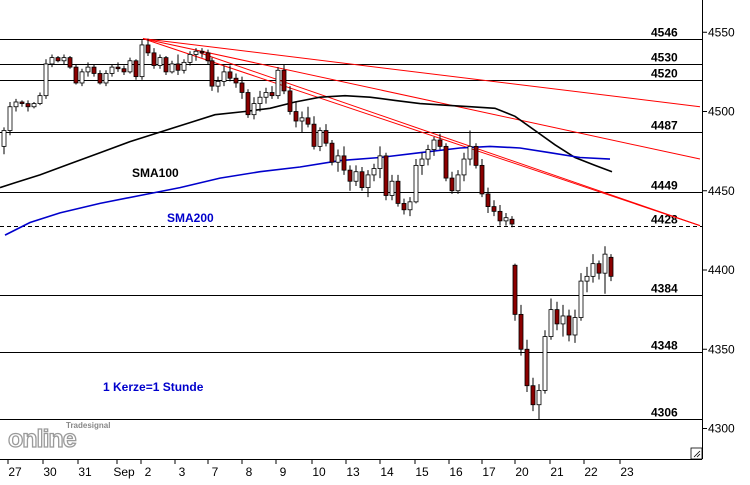  What do you see at coordinates (721, 32) in the screenshot?
I see `y-tick-label: 4550` at bounding box center [721, 32].